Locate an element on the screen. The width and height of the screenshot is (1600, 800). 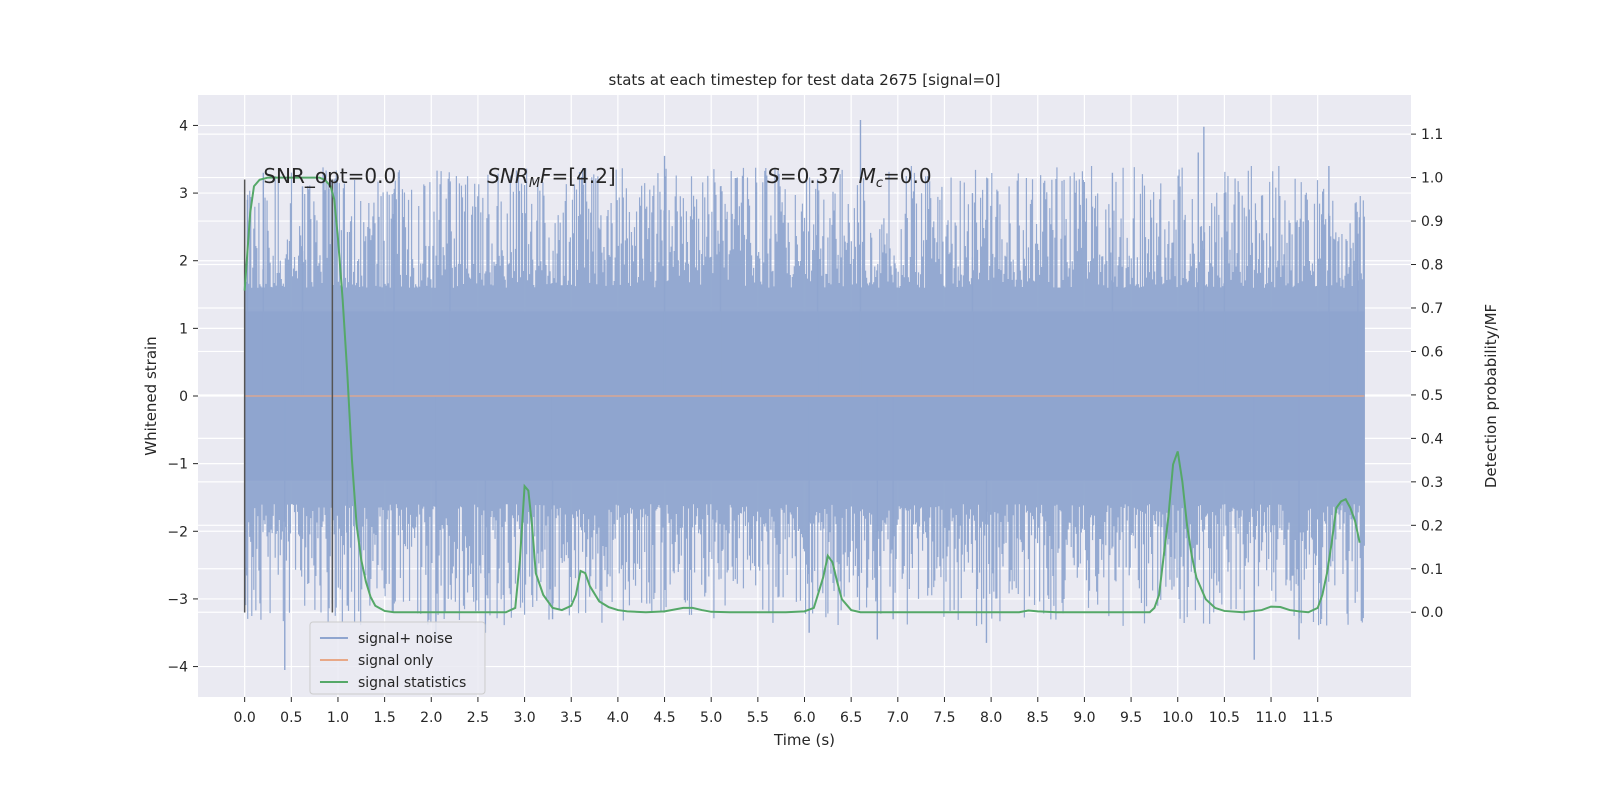
annotation-mc: Mc=0.0 is located at coordinates (895, 177).